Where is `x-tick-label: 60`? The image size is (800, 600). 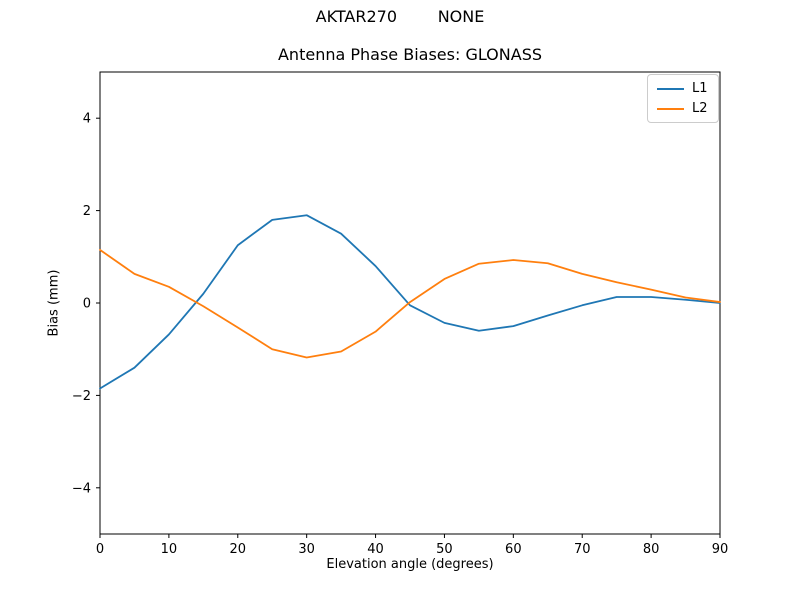 x-tick-label: 60 is located at coordinates (513, 549).